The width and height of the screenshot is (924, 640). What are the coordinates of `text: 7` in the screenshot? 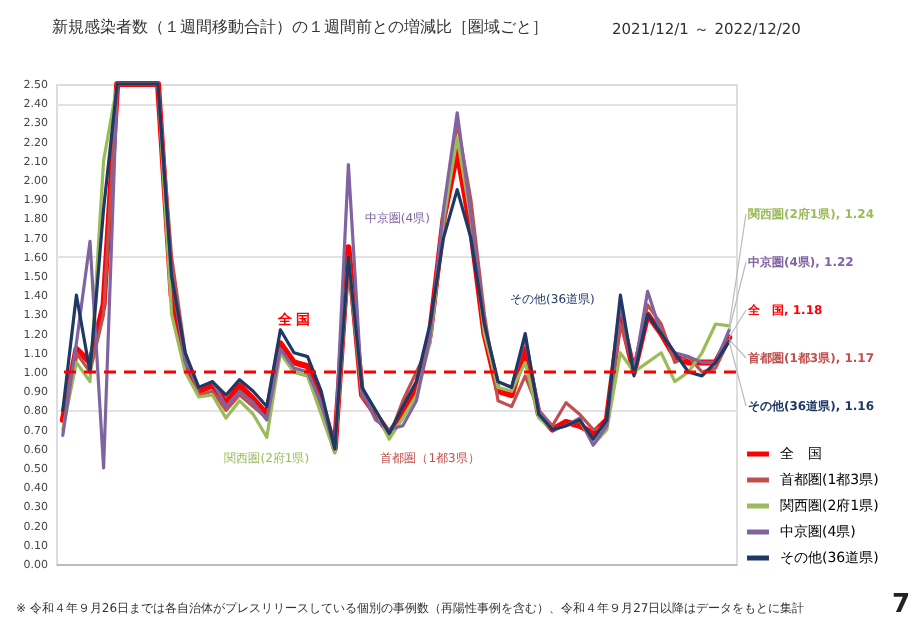 It's located at (901, 605).